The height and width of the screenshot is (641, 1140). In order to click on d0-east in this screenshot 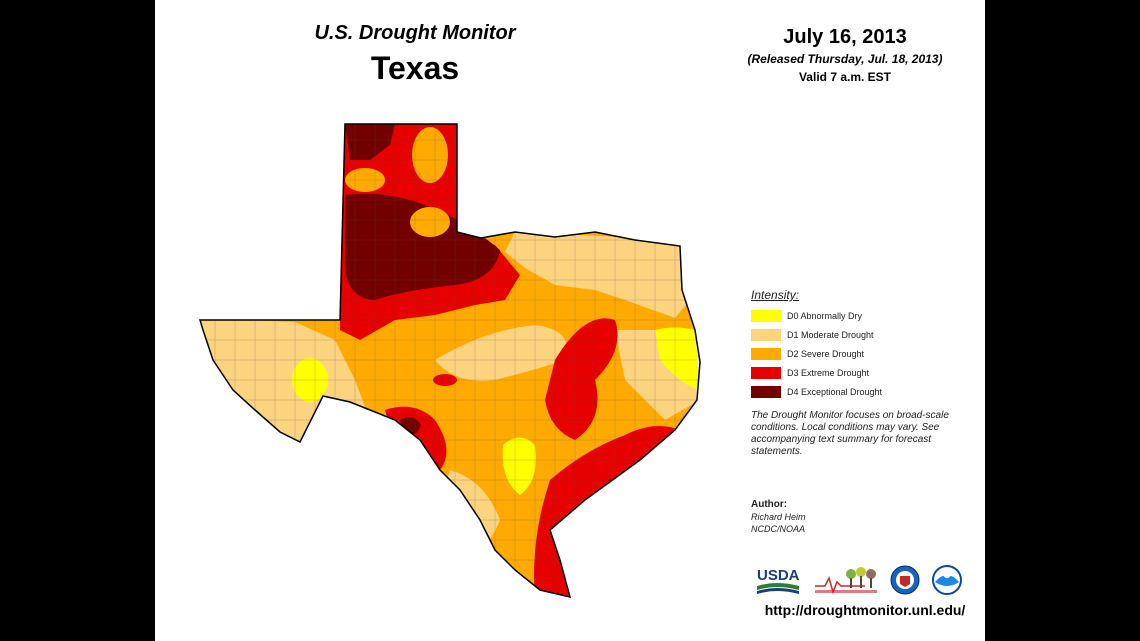, I will do `click(677, 358)`.